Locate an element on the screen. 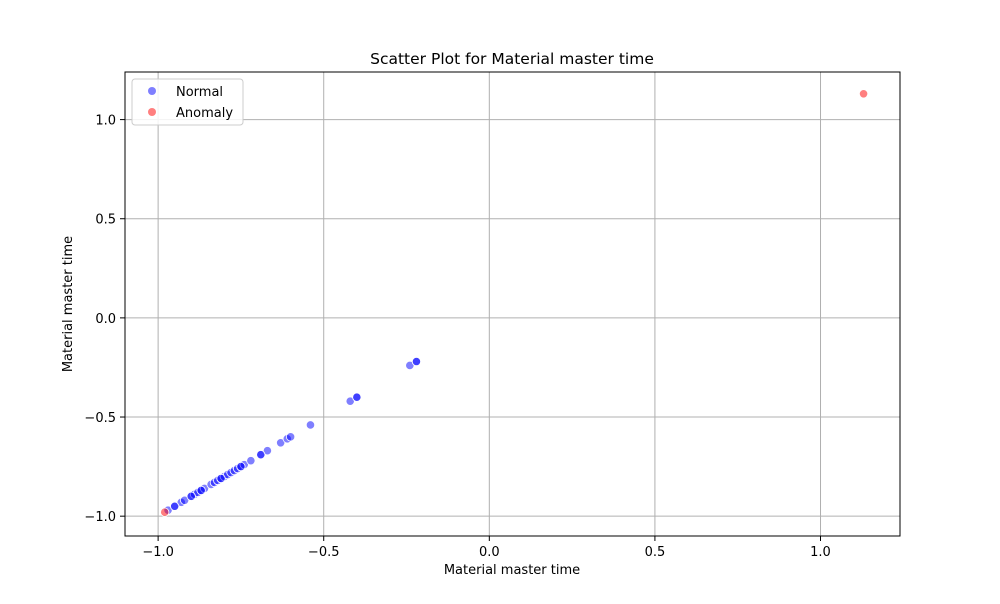 The image size is (1000, 604). y-tick-label: −1.0 is located at coordinates (100, 517).